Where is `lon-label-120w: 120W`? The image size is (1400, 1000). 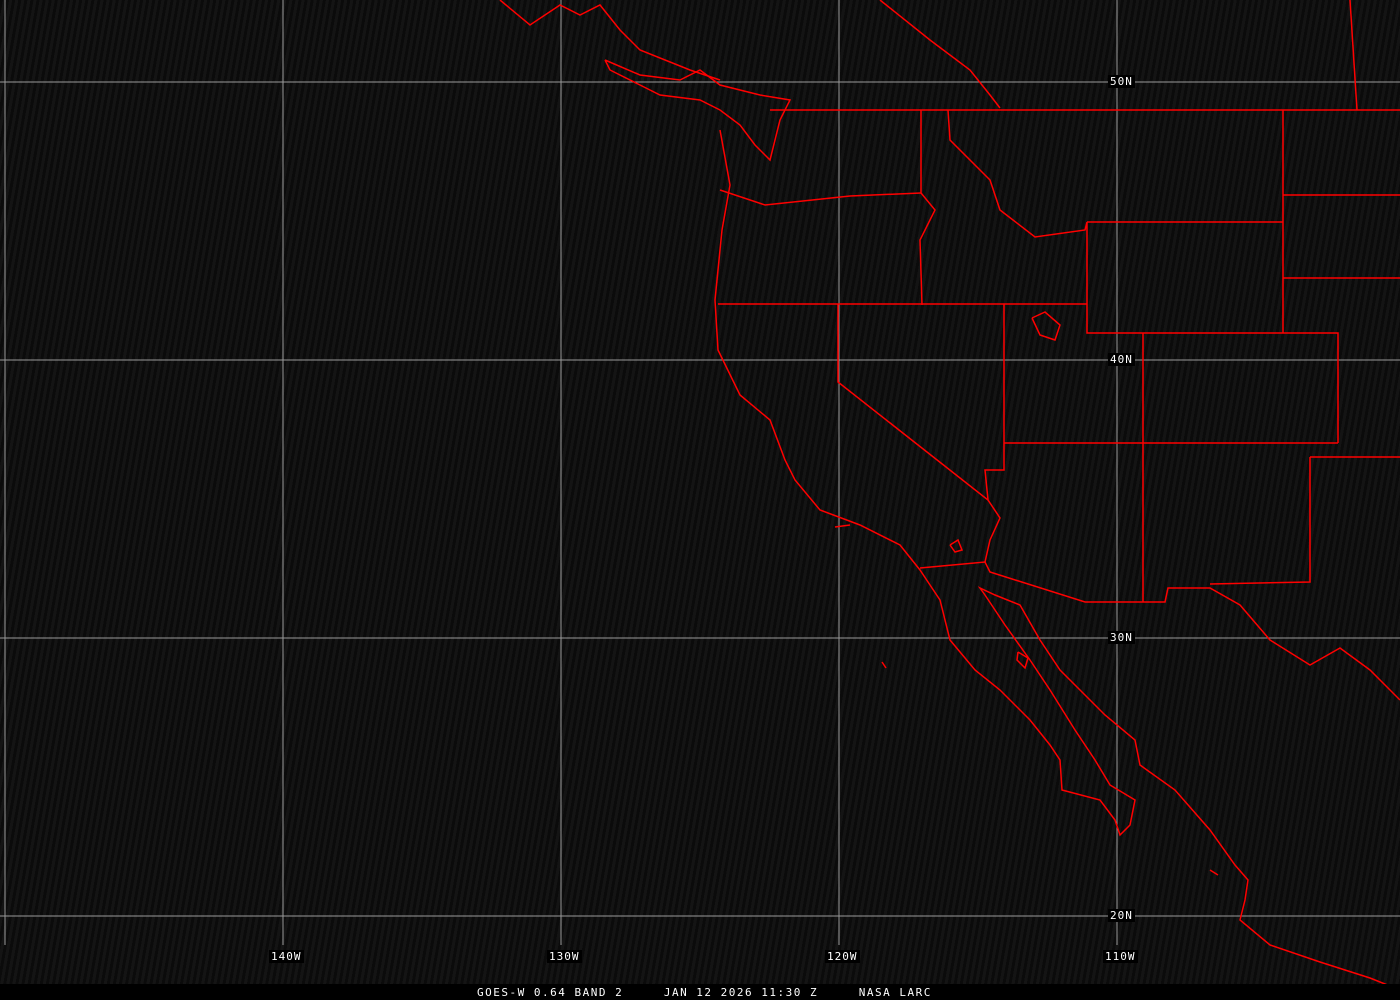
lon-label-120w: 120W is located at coordinates (842, 956).